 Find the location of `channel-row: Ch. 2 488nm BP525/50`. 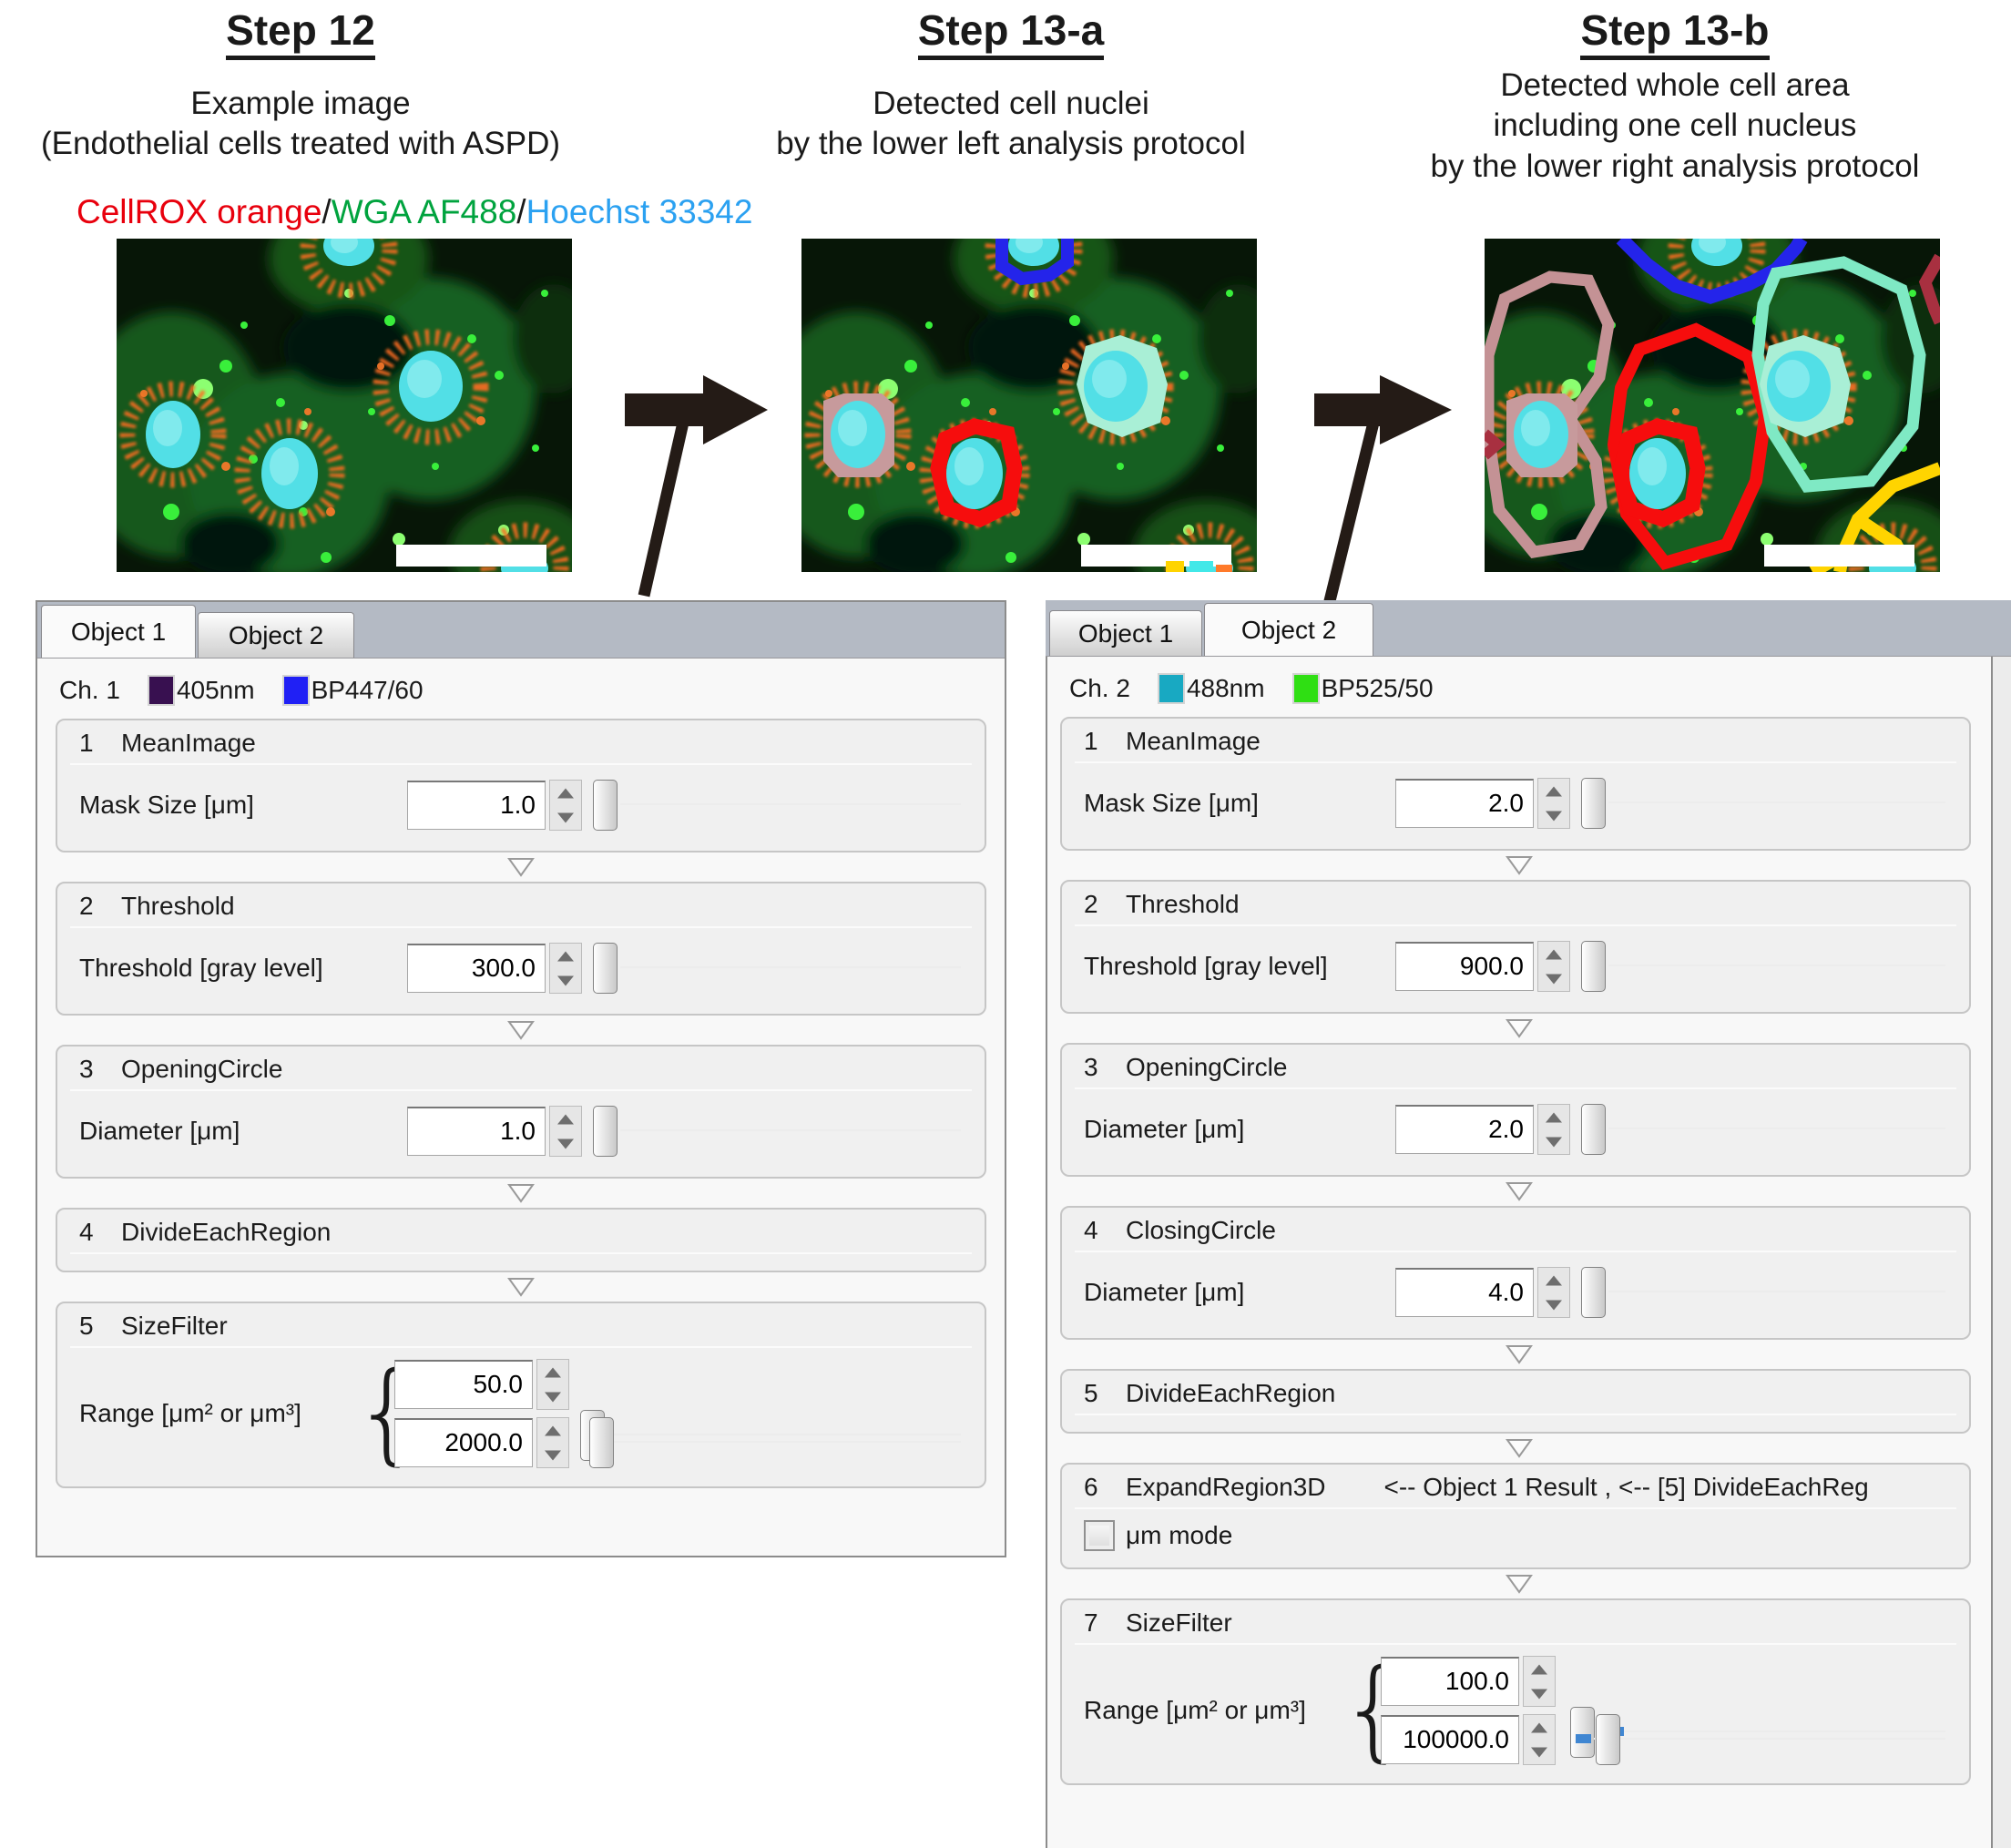

channel-row: Ch. 2 488nm BP525/50 is located at coordinates (1519, 687).